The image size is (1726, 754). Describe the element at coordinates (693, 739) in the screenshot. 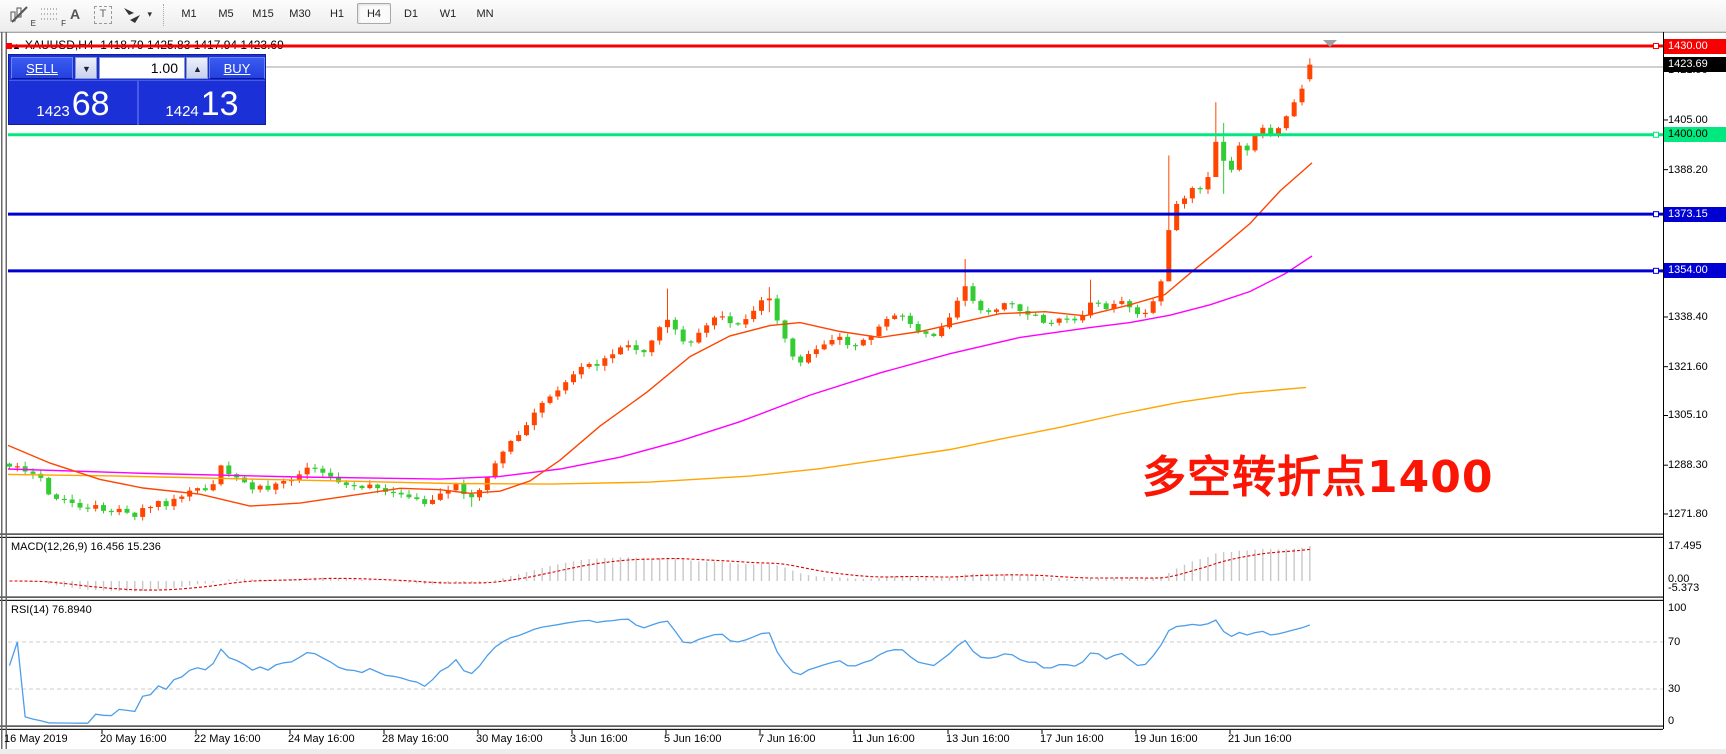

I see `date-label: 5 Jun 16:00` at that location.